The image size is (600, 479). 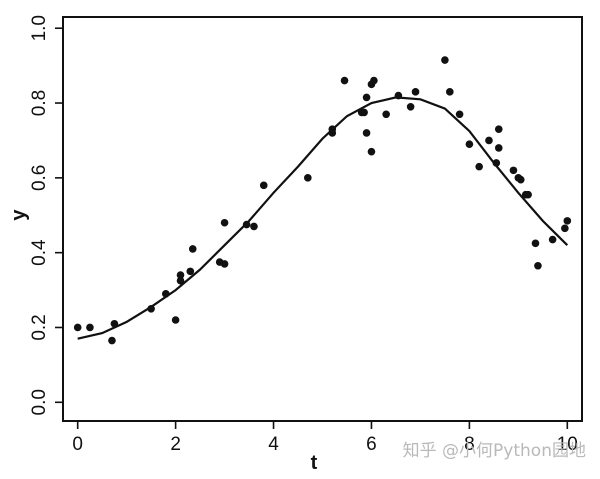 What do you see at coordinates (39, 327) in the screenshot?
I see `y-tick-label: 0.2` at bounding box center [39, 327].